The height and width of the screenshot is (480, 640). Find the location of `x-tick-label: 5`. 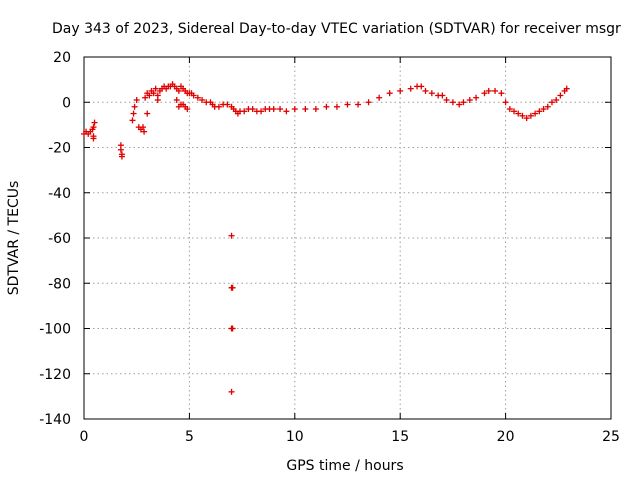

x-tick-label: 5 is located at coordinates (189, 437).